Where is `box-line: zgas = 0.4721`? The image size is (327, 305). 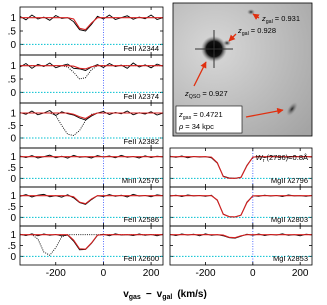 box-line: zgas = 0.4721 is located at coordinates (200, 115).